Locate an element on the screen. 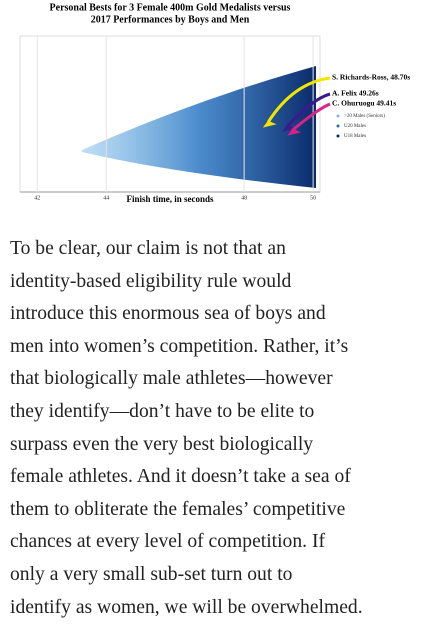 Image resolution: width=422 pixels, height=624 pixels. annotation: C. Ohuruogu 49.41s is located at coordinates (364, 103).